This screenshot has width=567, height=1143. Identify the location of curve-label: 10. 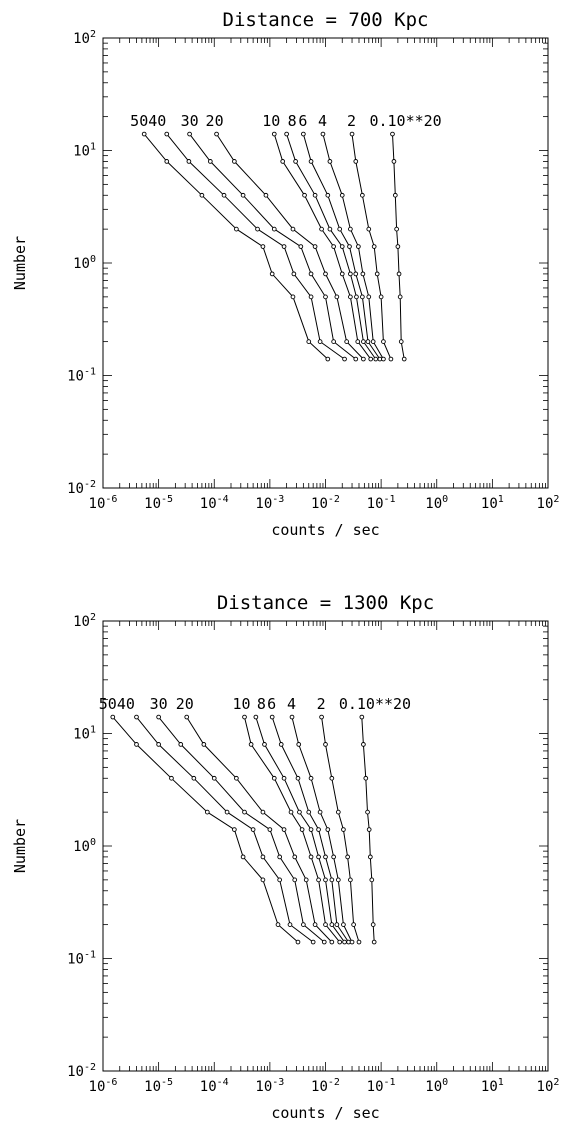
(242, 704).